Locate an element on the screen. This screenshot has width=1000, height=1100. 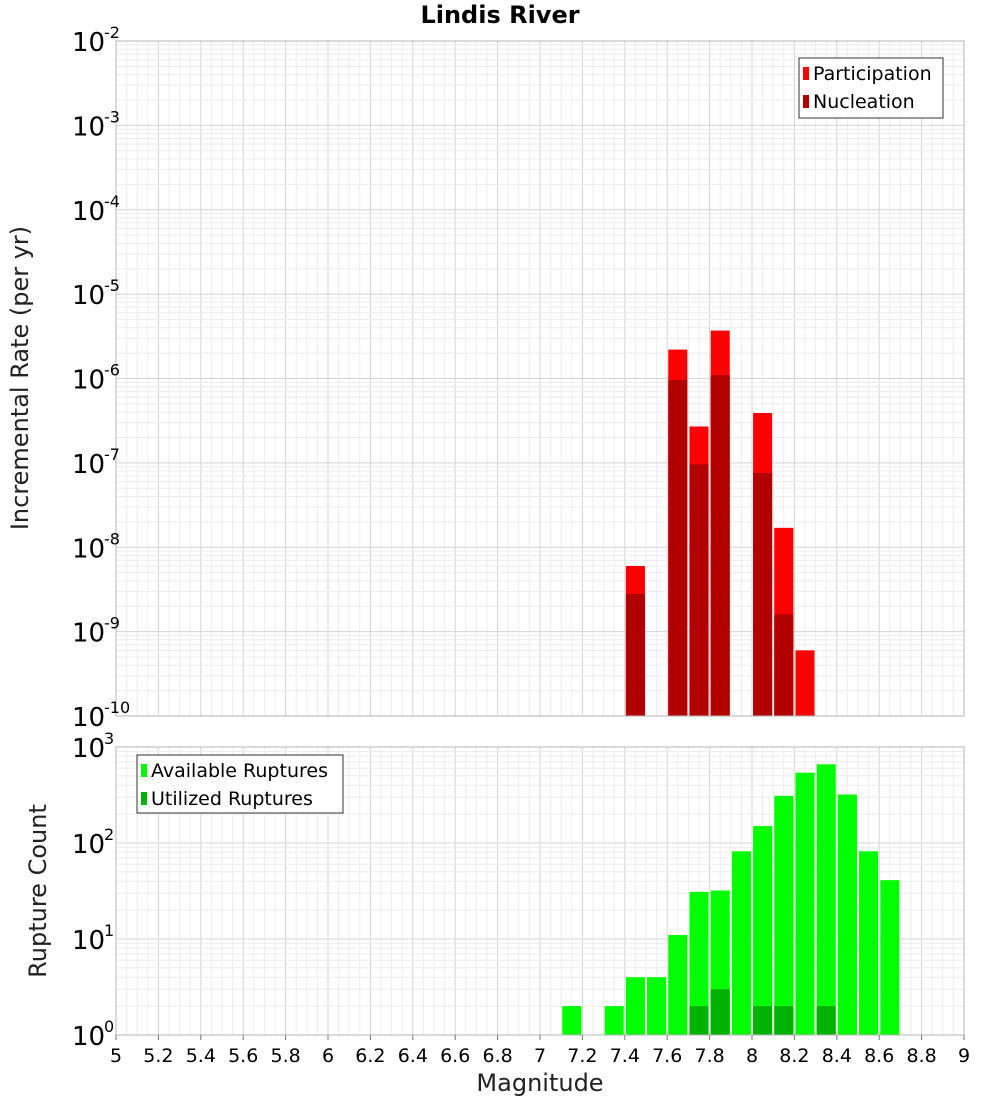
x-tick-label: 6.2 is located at coordinates (370, 1056).